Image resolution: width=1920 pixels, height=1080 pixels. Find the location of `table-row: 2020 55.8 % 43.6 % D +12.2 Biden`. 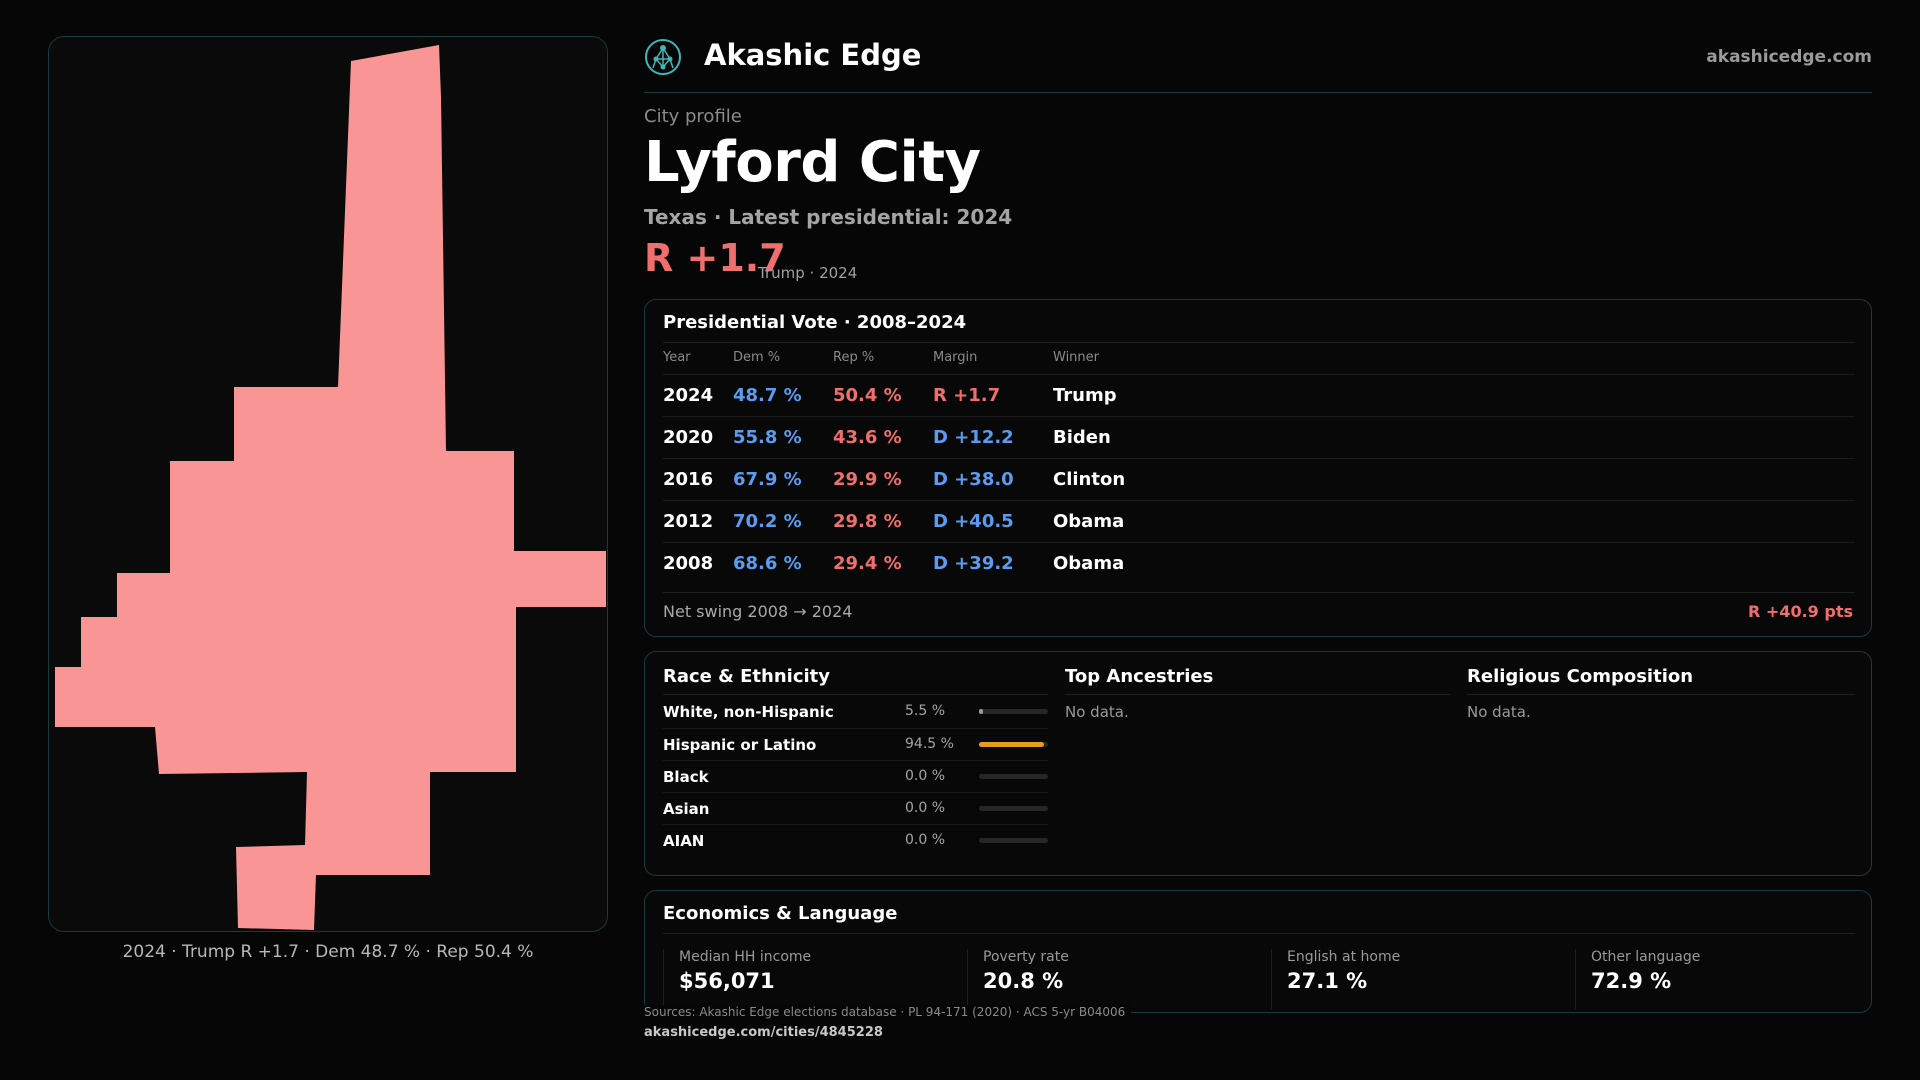

table-row: 2020 55.8 % 43.6 % D +12.2 Biden is located at coordinates (1259, 437).